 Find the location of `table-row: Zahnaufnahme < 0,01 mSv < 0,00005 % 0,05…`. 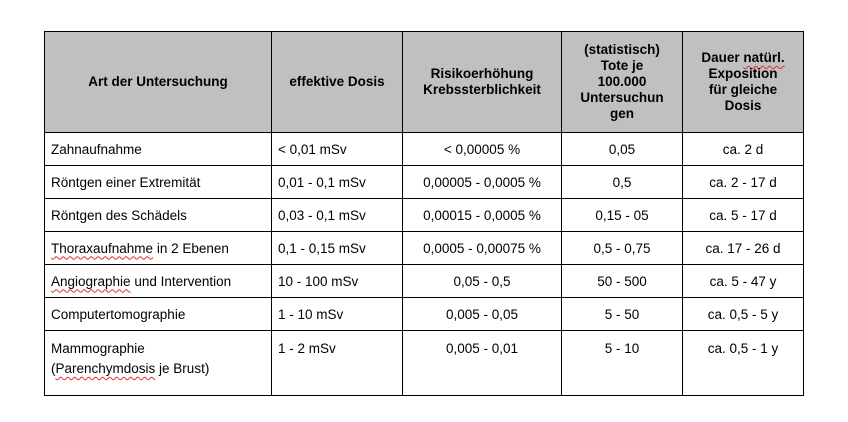

table-row: Zahnaufnahme < 0,01 mSv < 0,00005 % 0,05… is located at coordinates (424, 149).